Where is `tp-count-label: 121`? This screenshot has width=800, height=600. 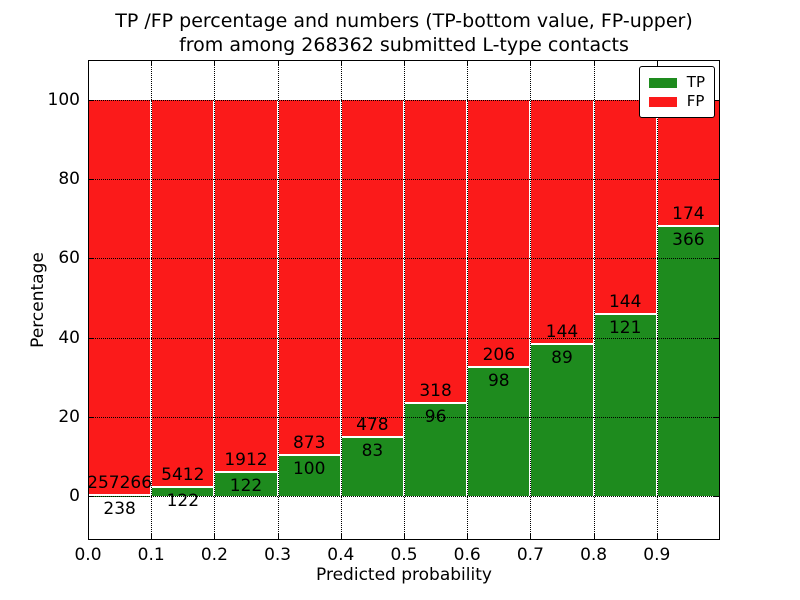
tp-count-label: 121 is located at coordinates (625, 328).